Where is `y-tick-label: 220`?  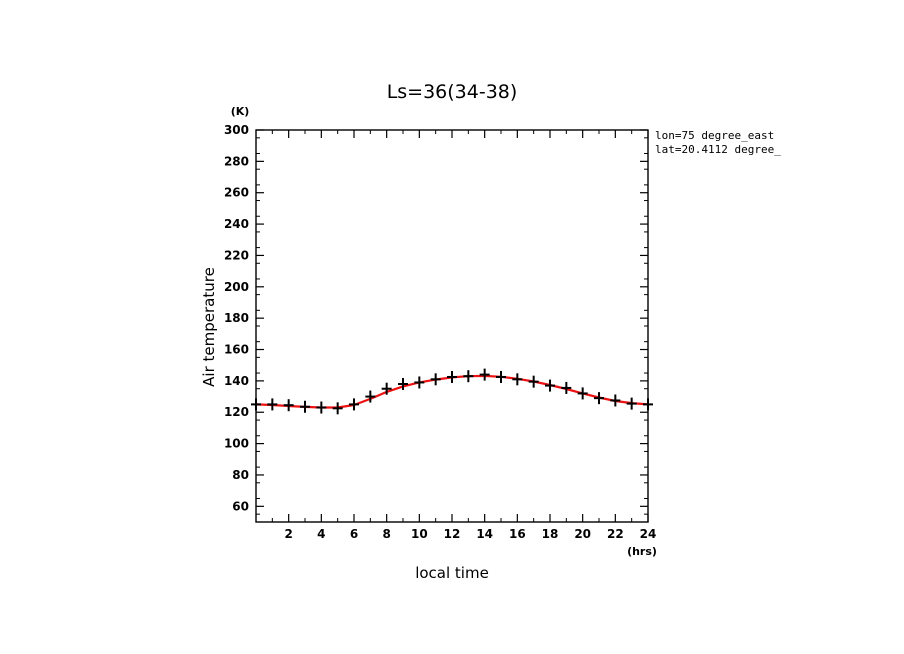
y-tick-label: 220 is located at coordinates (236, 255).